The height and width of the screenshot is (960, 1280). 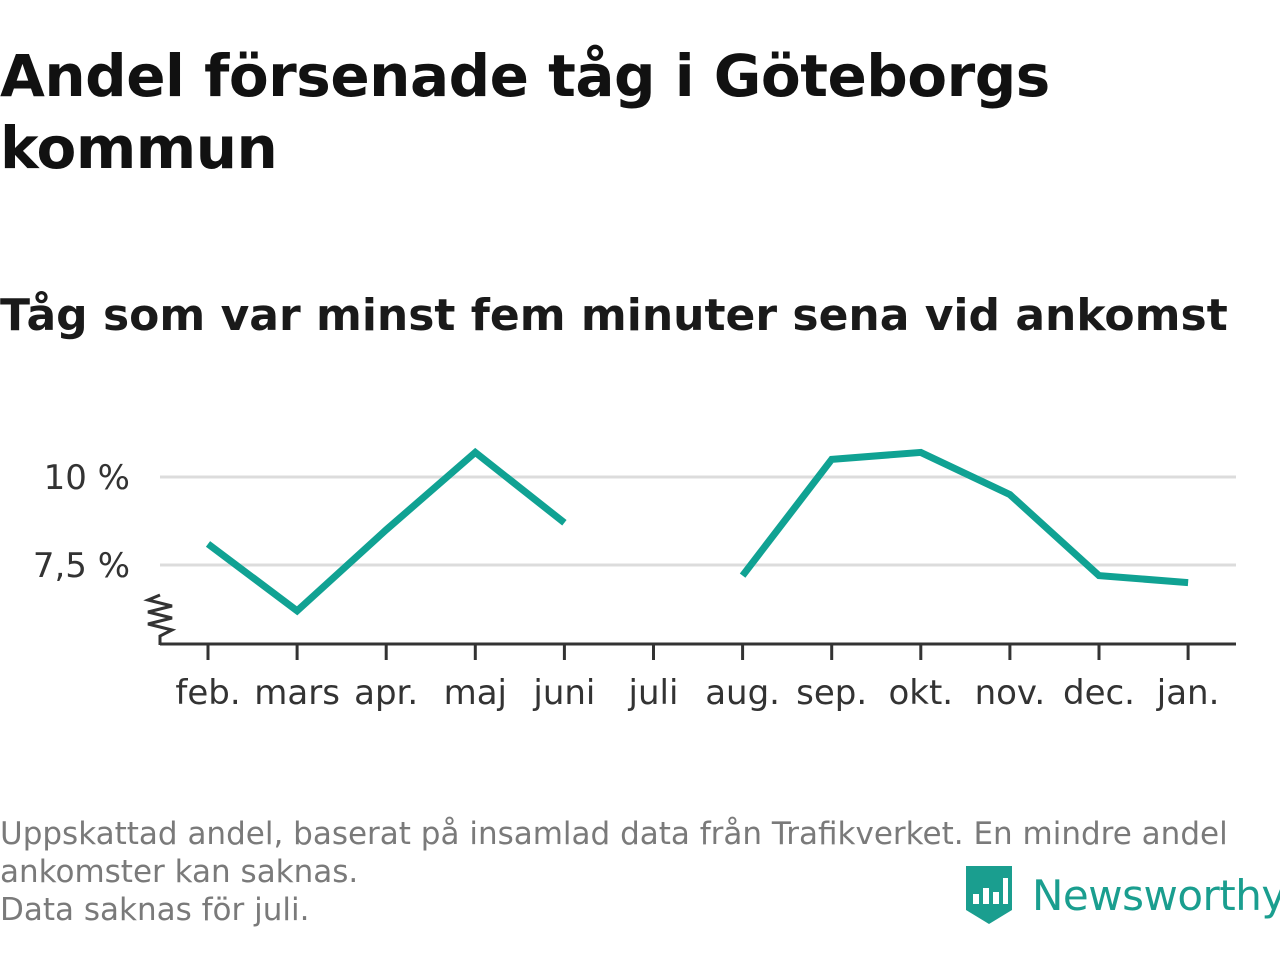 What do you see at coordinates (87, 478) in the screenshot?
I see `y-tick-label: 10 %` at bounding box center [87, 478].